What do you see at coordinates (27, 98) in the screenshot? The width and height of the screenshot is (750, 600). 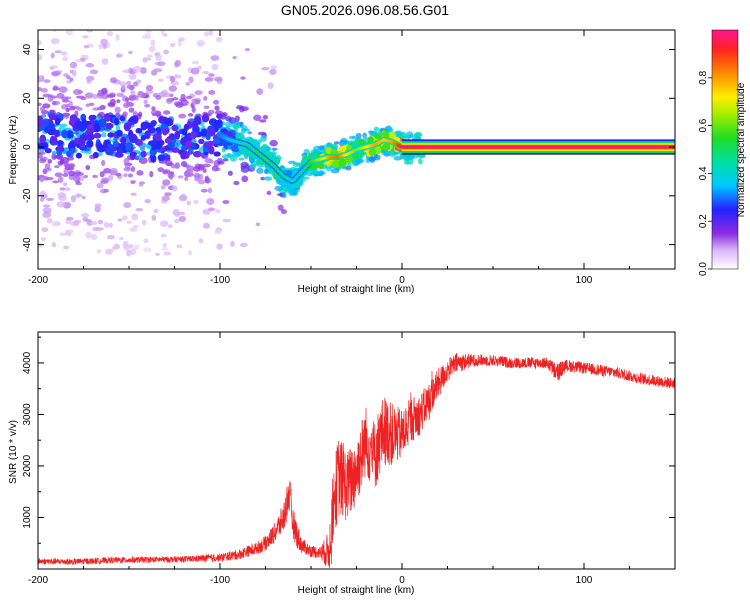 I see `spectrogram-y-tick-label: 20` at bounding box center [27, 98].